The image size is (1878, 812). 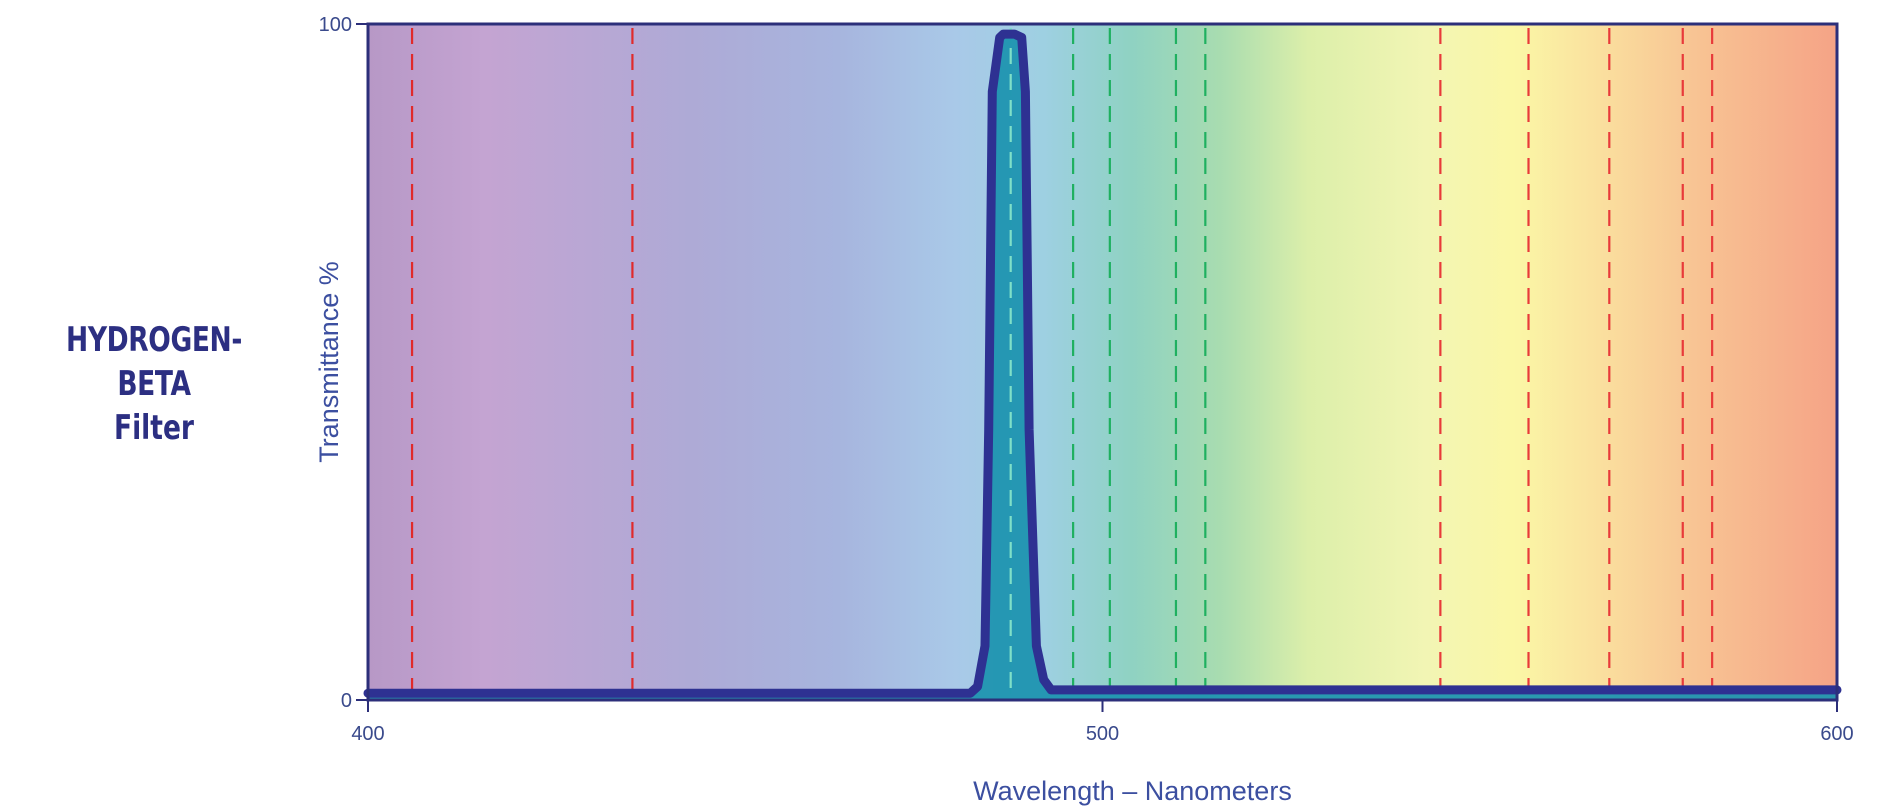 What do you see at coordinates (1132, 791) in the screenshot?
I see `x-axis-title: Wavelength – Nanometers` at bounding box center [1132, 791].